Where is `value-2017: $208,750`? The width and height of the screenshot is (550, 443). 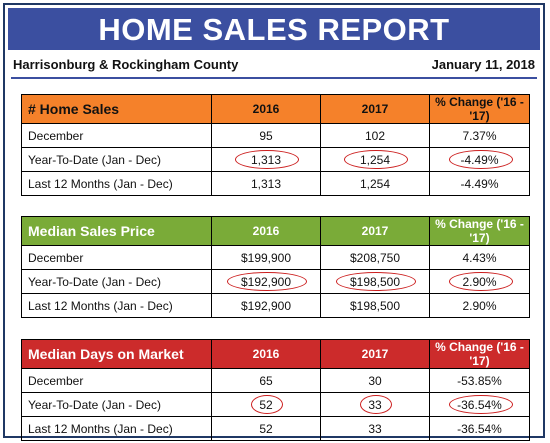 value-2017: $208,750 is located at coordinates (375, 257).